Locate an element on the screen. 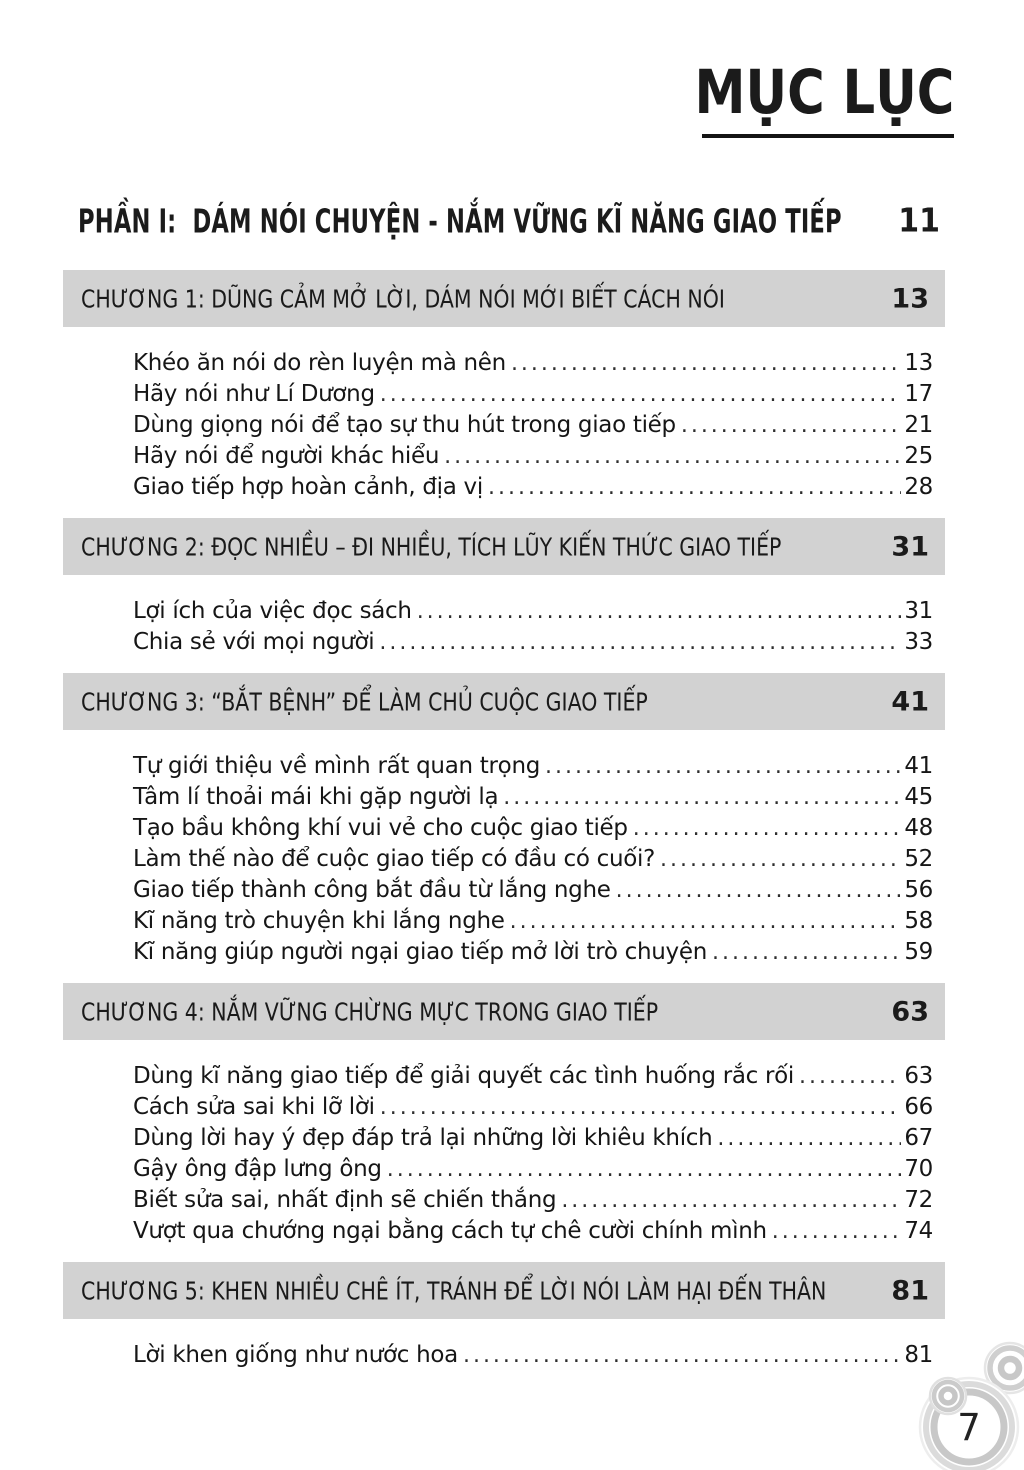 The image size is (1024, 1470). toc-item: Khéo ăn nói do rèn luyện mà nên 13 is located at coordinates (533, 363).